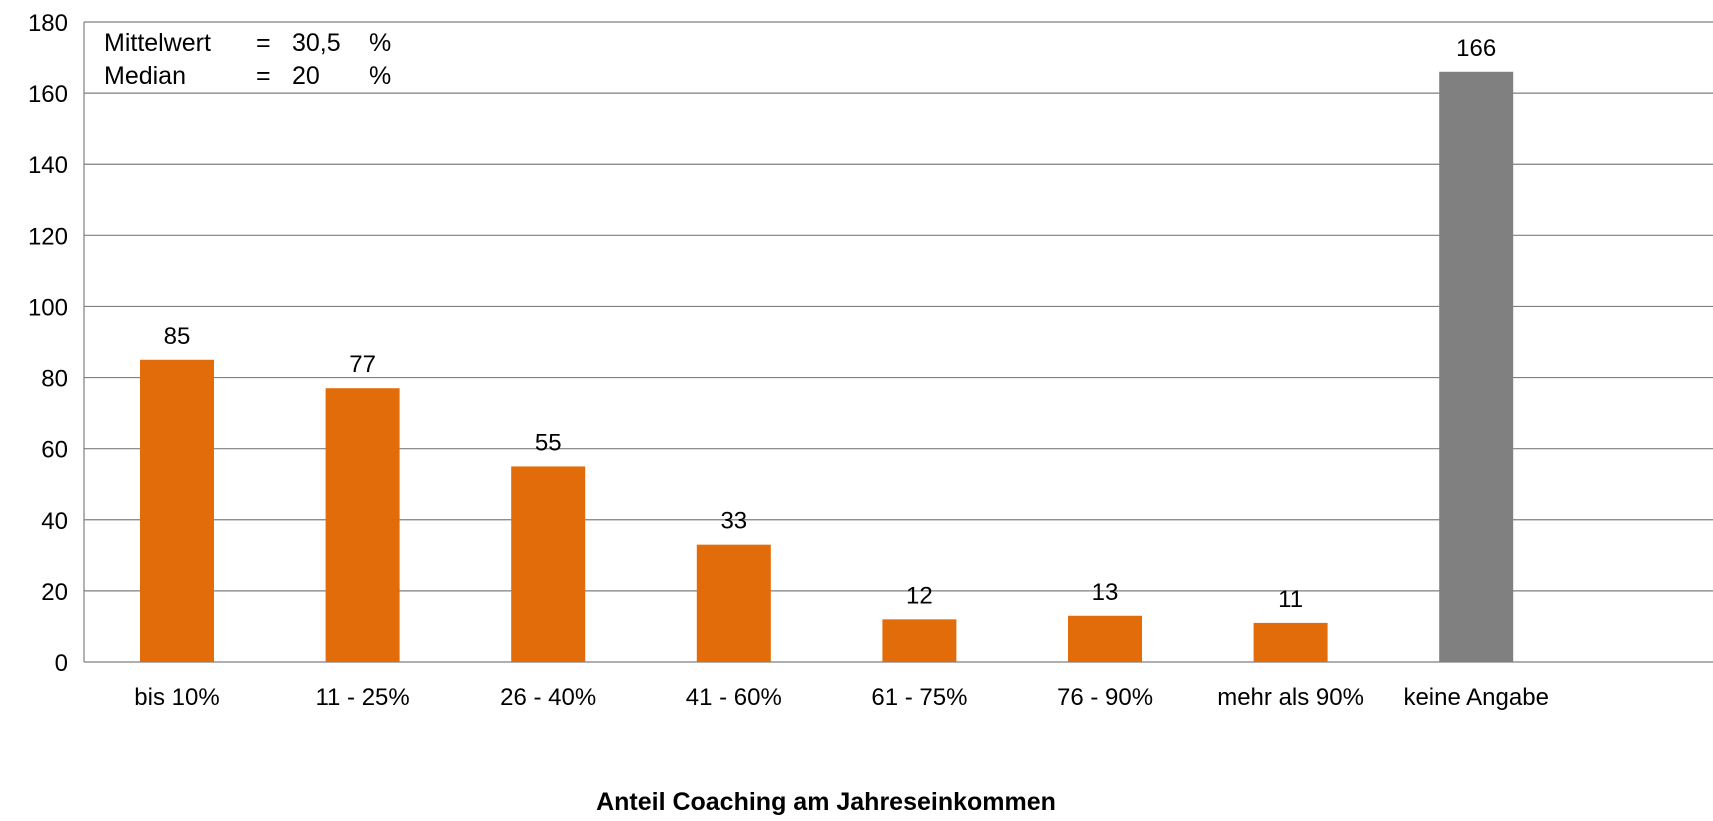 The width and height of the screenshot is (1713, 821). What do you see at coordinates (306, 76) in the screenshot?
I see `annotation-median-value: 20` at bounding box center [306, 76].